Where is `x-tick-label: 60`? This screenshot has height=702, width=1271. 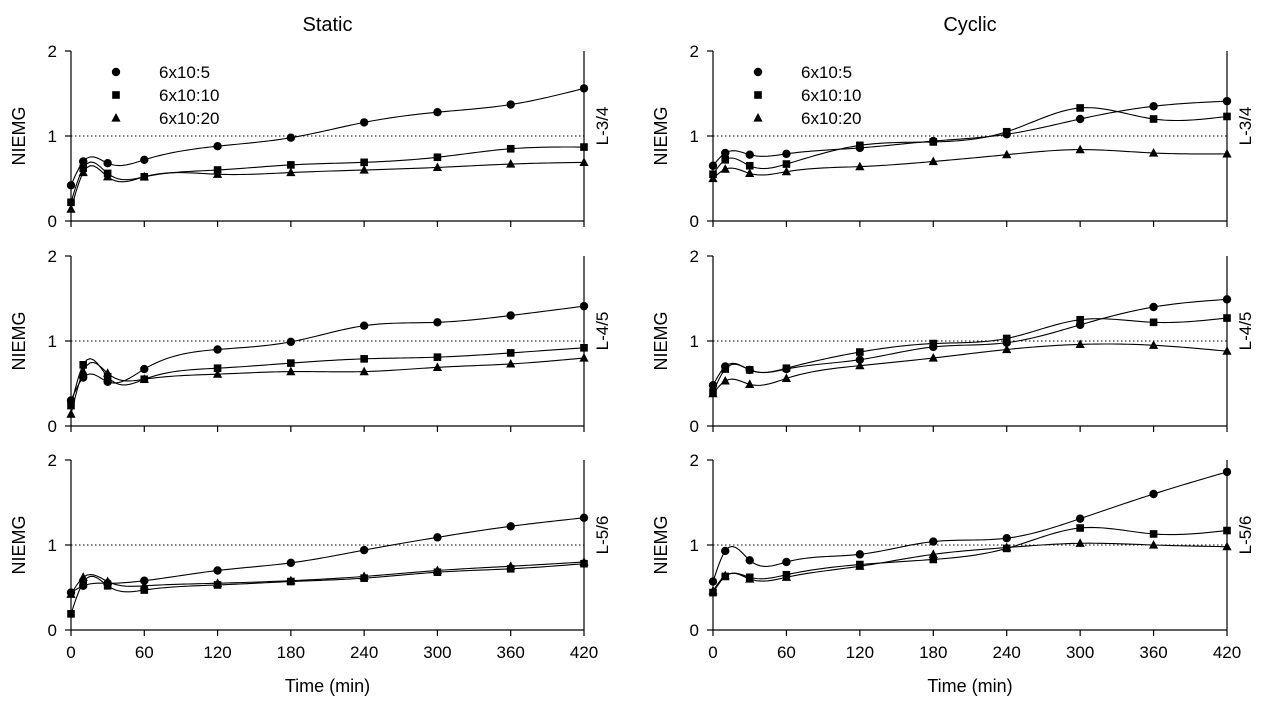
x-tick-label: 60 is located at coordinates (144, 652).